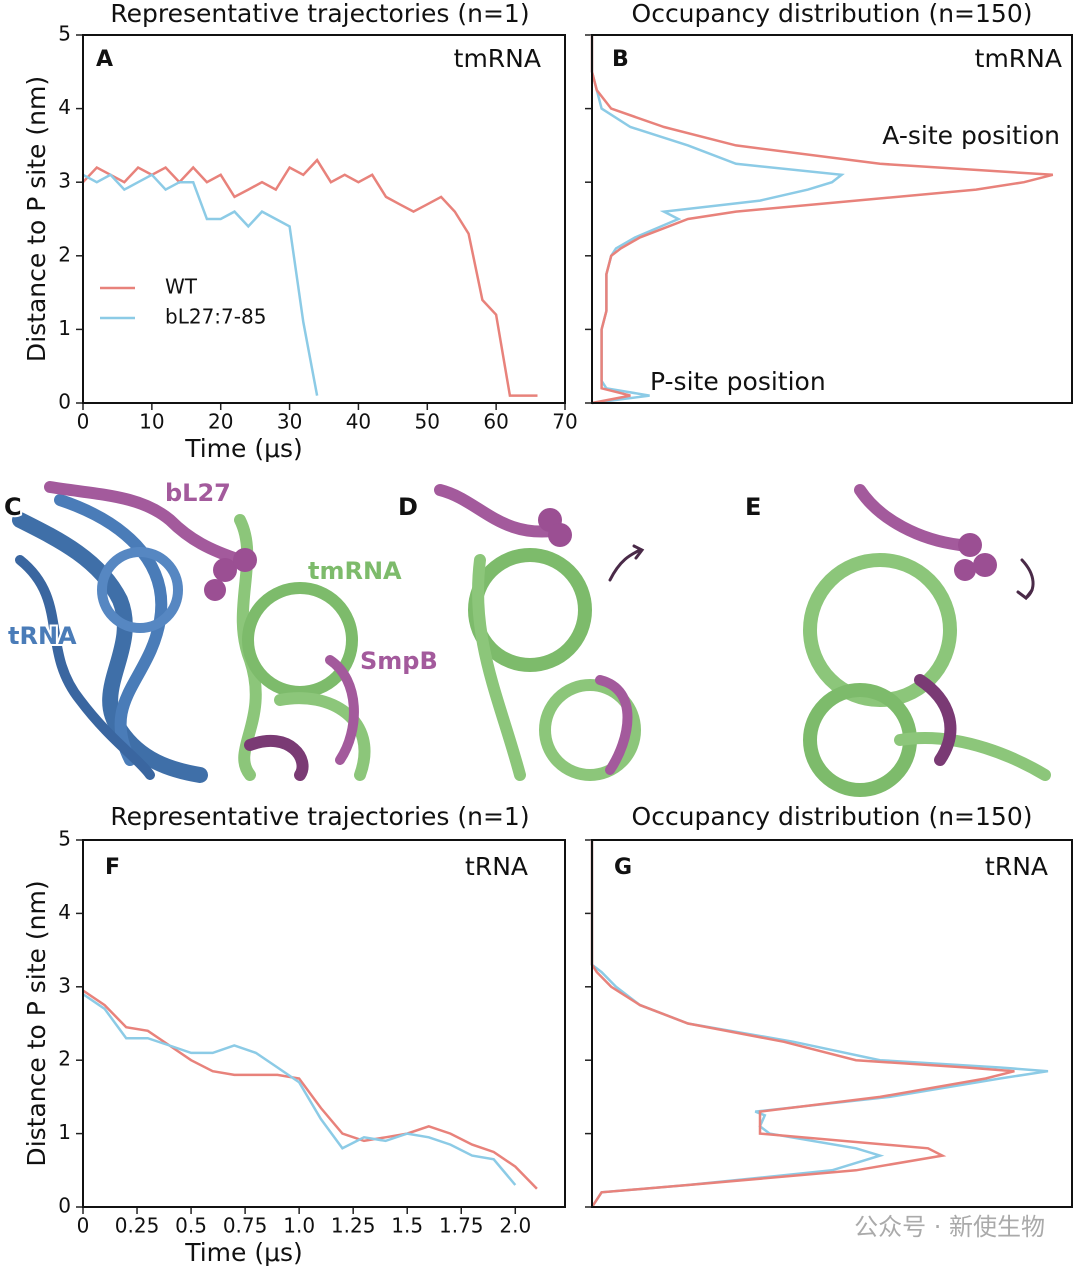  What do you see at coordinates (299, 1226) in the screenshot?
I see `x-tick-label: 1.0` at bounding box center [299, 1226].